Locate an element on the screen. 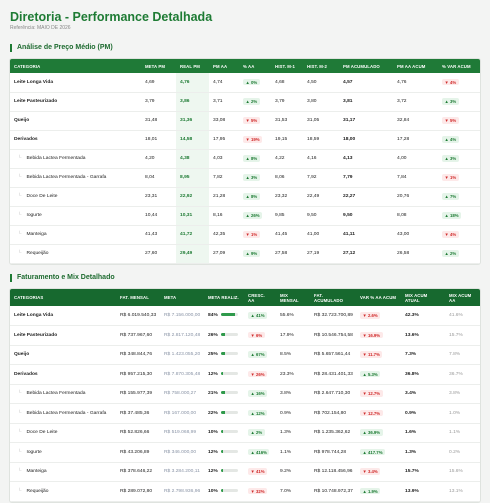 This screenshot has width=490, height=503. value-cell: 31,05 is located at coordinates (321, 121).